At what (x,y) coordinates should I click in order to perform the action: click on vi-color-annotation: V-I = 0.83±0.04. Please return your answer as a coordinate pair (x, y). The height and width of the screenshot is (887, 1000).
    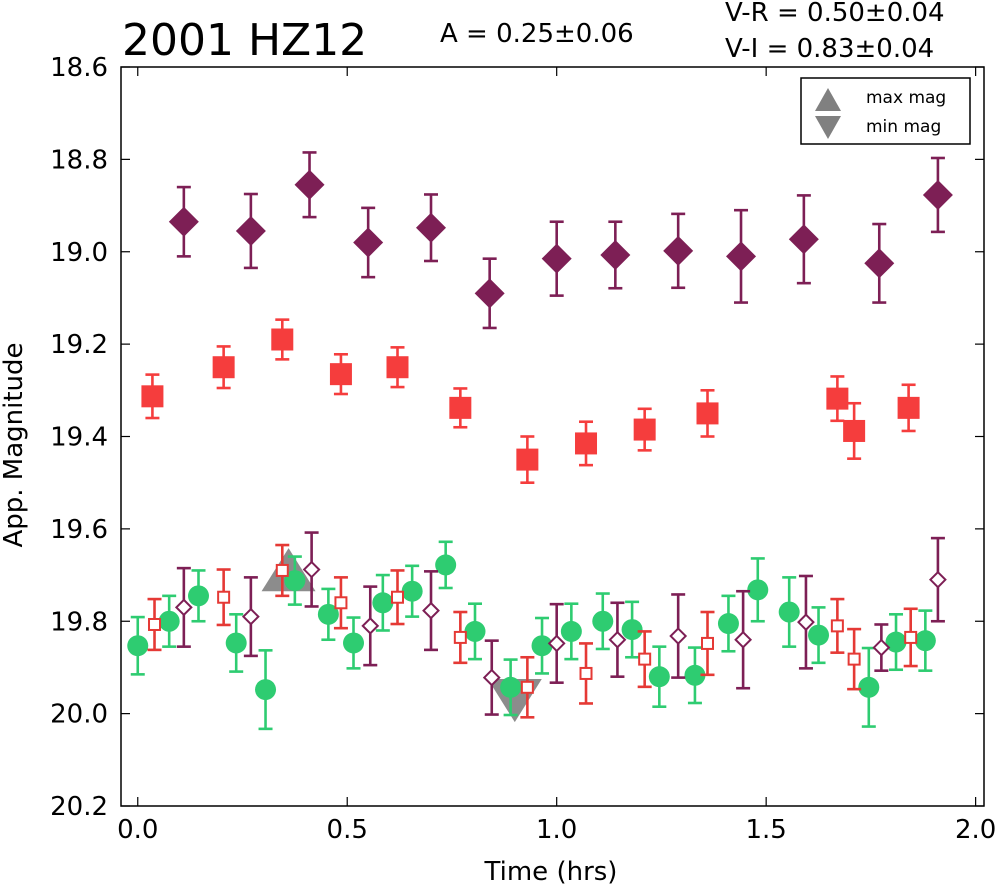
    Looking at the image, I should click on (829, 49).